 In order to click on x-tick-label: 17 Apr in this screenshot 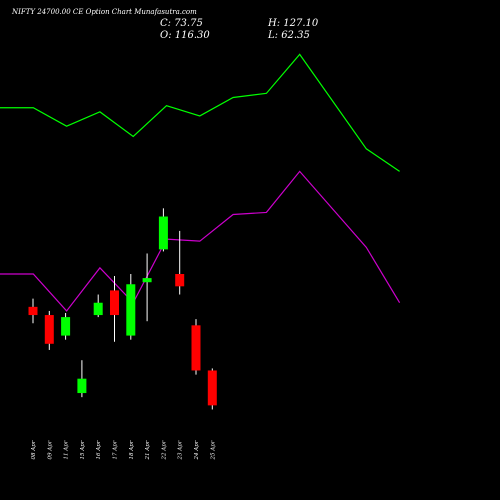, I will do `click(116, 449)`.